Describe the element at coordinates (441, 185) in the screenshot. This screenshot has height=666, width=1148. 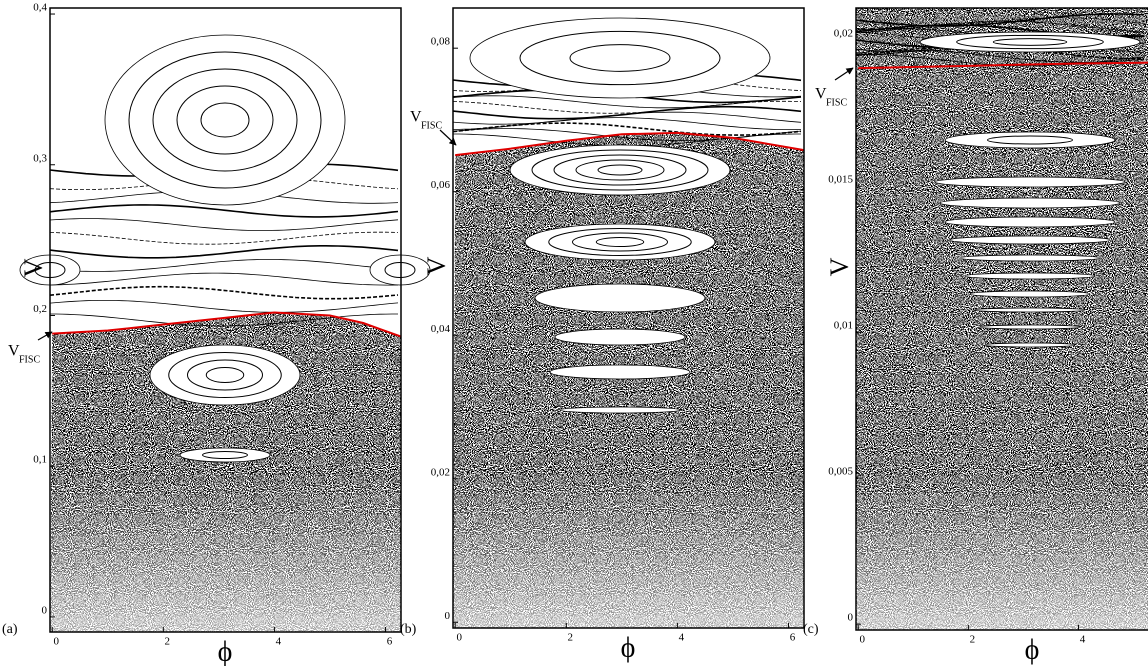
I see `y-tick-label: 0,06` at that location.